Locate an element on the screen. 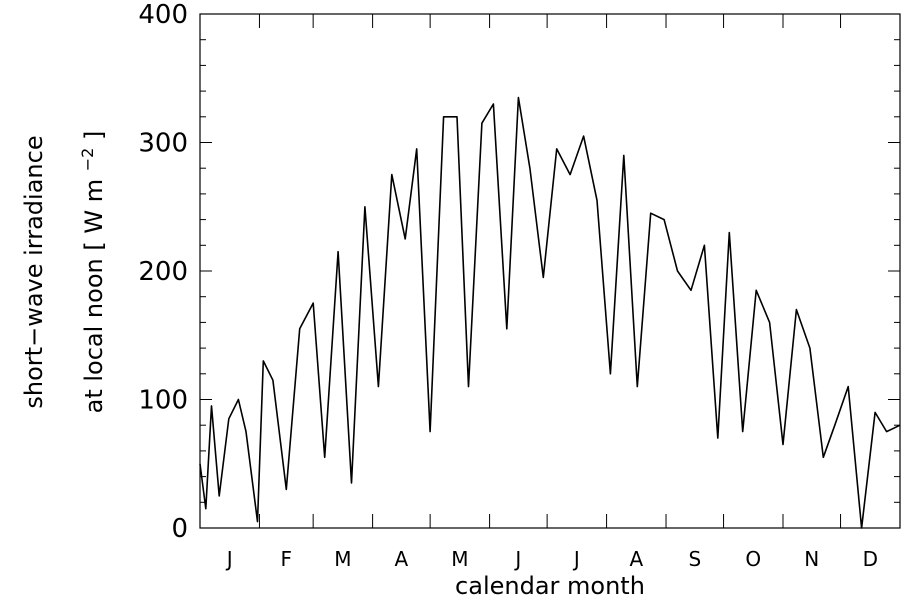 The width and height of the screenshot is (901, 602). y-axis-unit-bracket-close: ] is located at coordinates (94, 135).